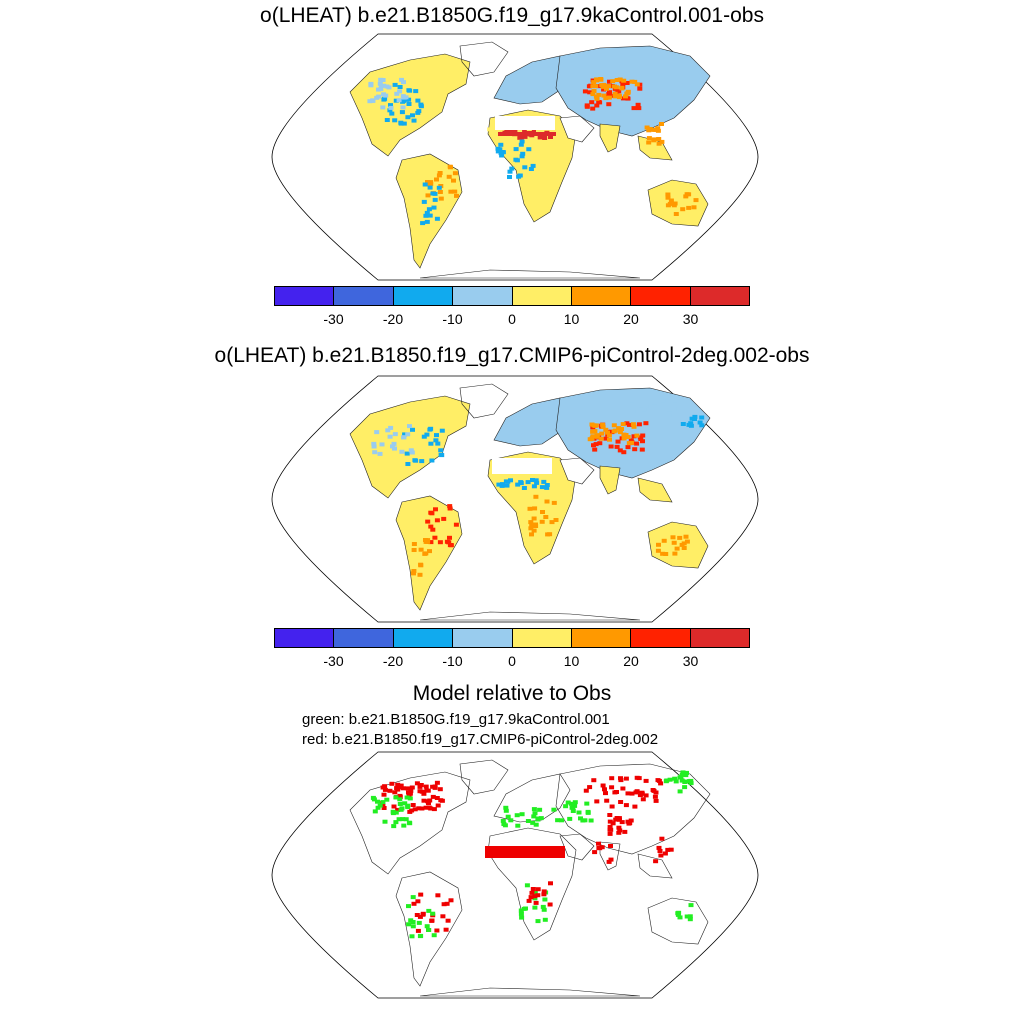 Image resolution: width=1024 pixels, height=1024 pixels. What do you see at coordinates (633, 809) in the screenshot?
I see `land-asia` at bounding box center [633, 809].